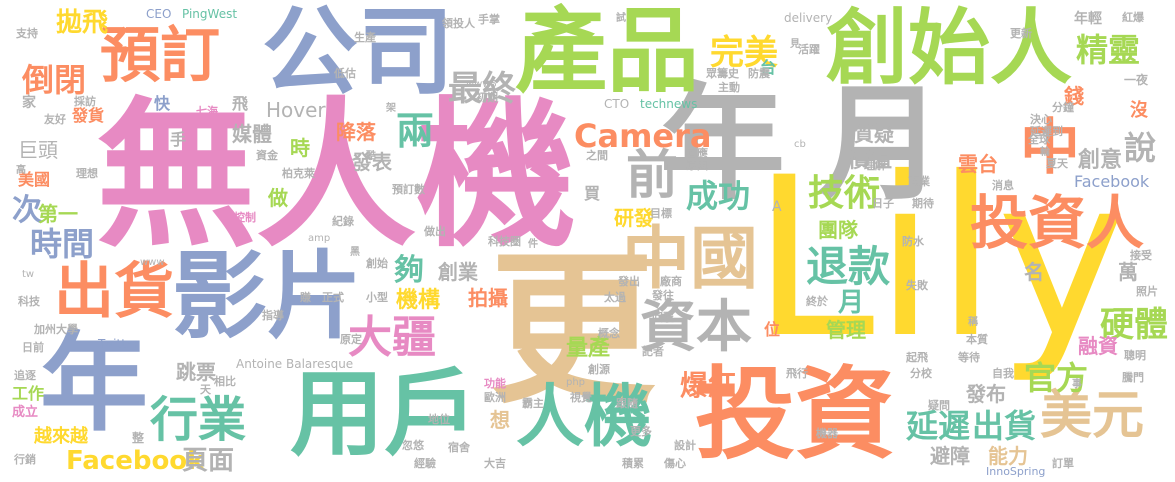 The width and height of the screenshot is (1175, 482). I want to click on word-fangshui: 防水, so click(913, 241).